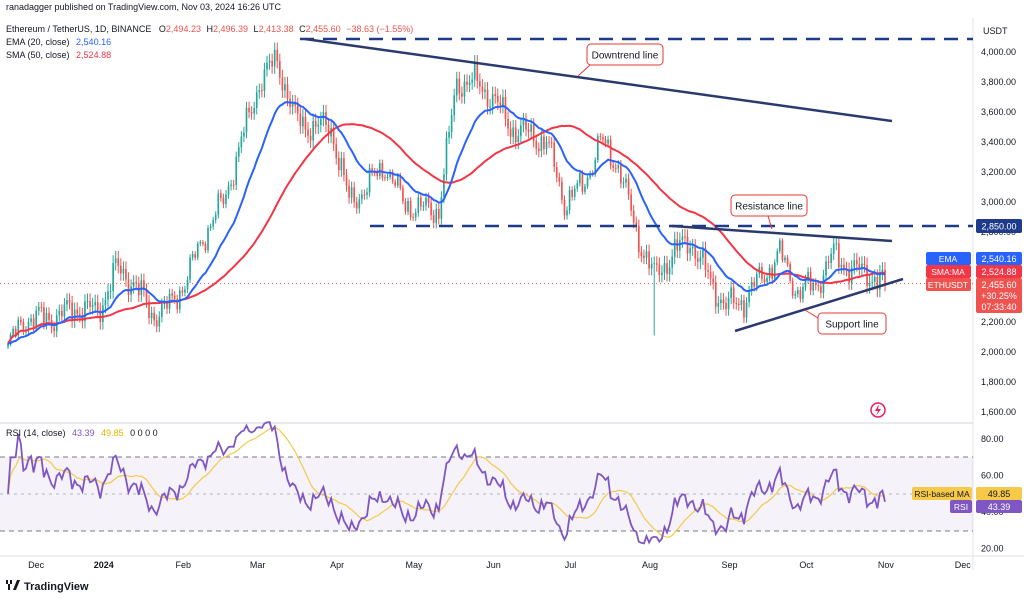 This screenshot has width=1024, height=602. What do you see at coordinates (493, 565) in the screenshot?
I see `time-tick-label: Jun` at bounding box center [493, 565].